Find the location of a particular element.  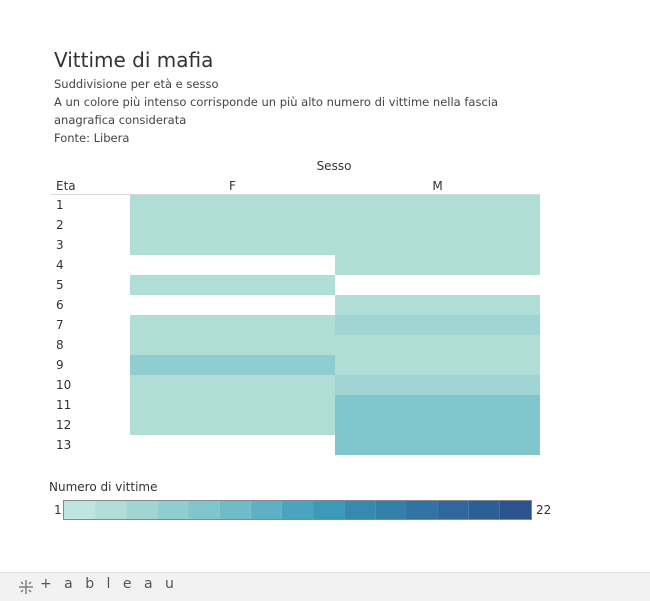

color-legend-border is located at coordinates (297, 510).